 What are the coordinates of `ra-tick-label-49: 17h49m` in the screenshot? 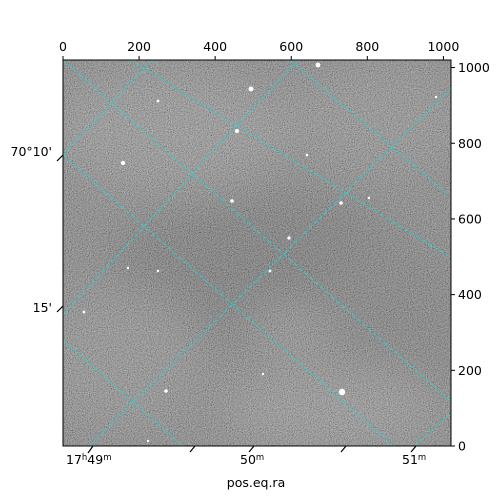 It's located at (88, 459).